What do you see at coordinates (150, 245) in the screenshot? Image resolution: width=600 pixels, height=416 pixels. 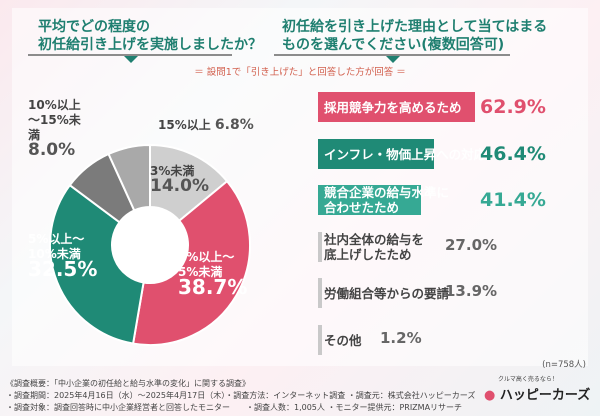 I see `donut-hole` at bounding box center [150, 245].